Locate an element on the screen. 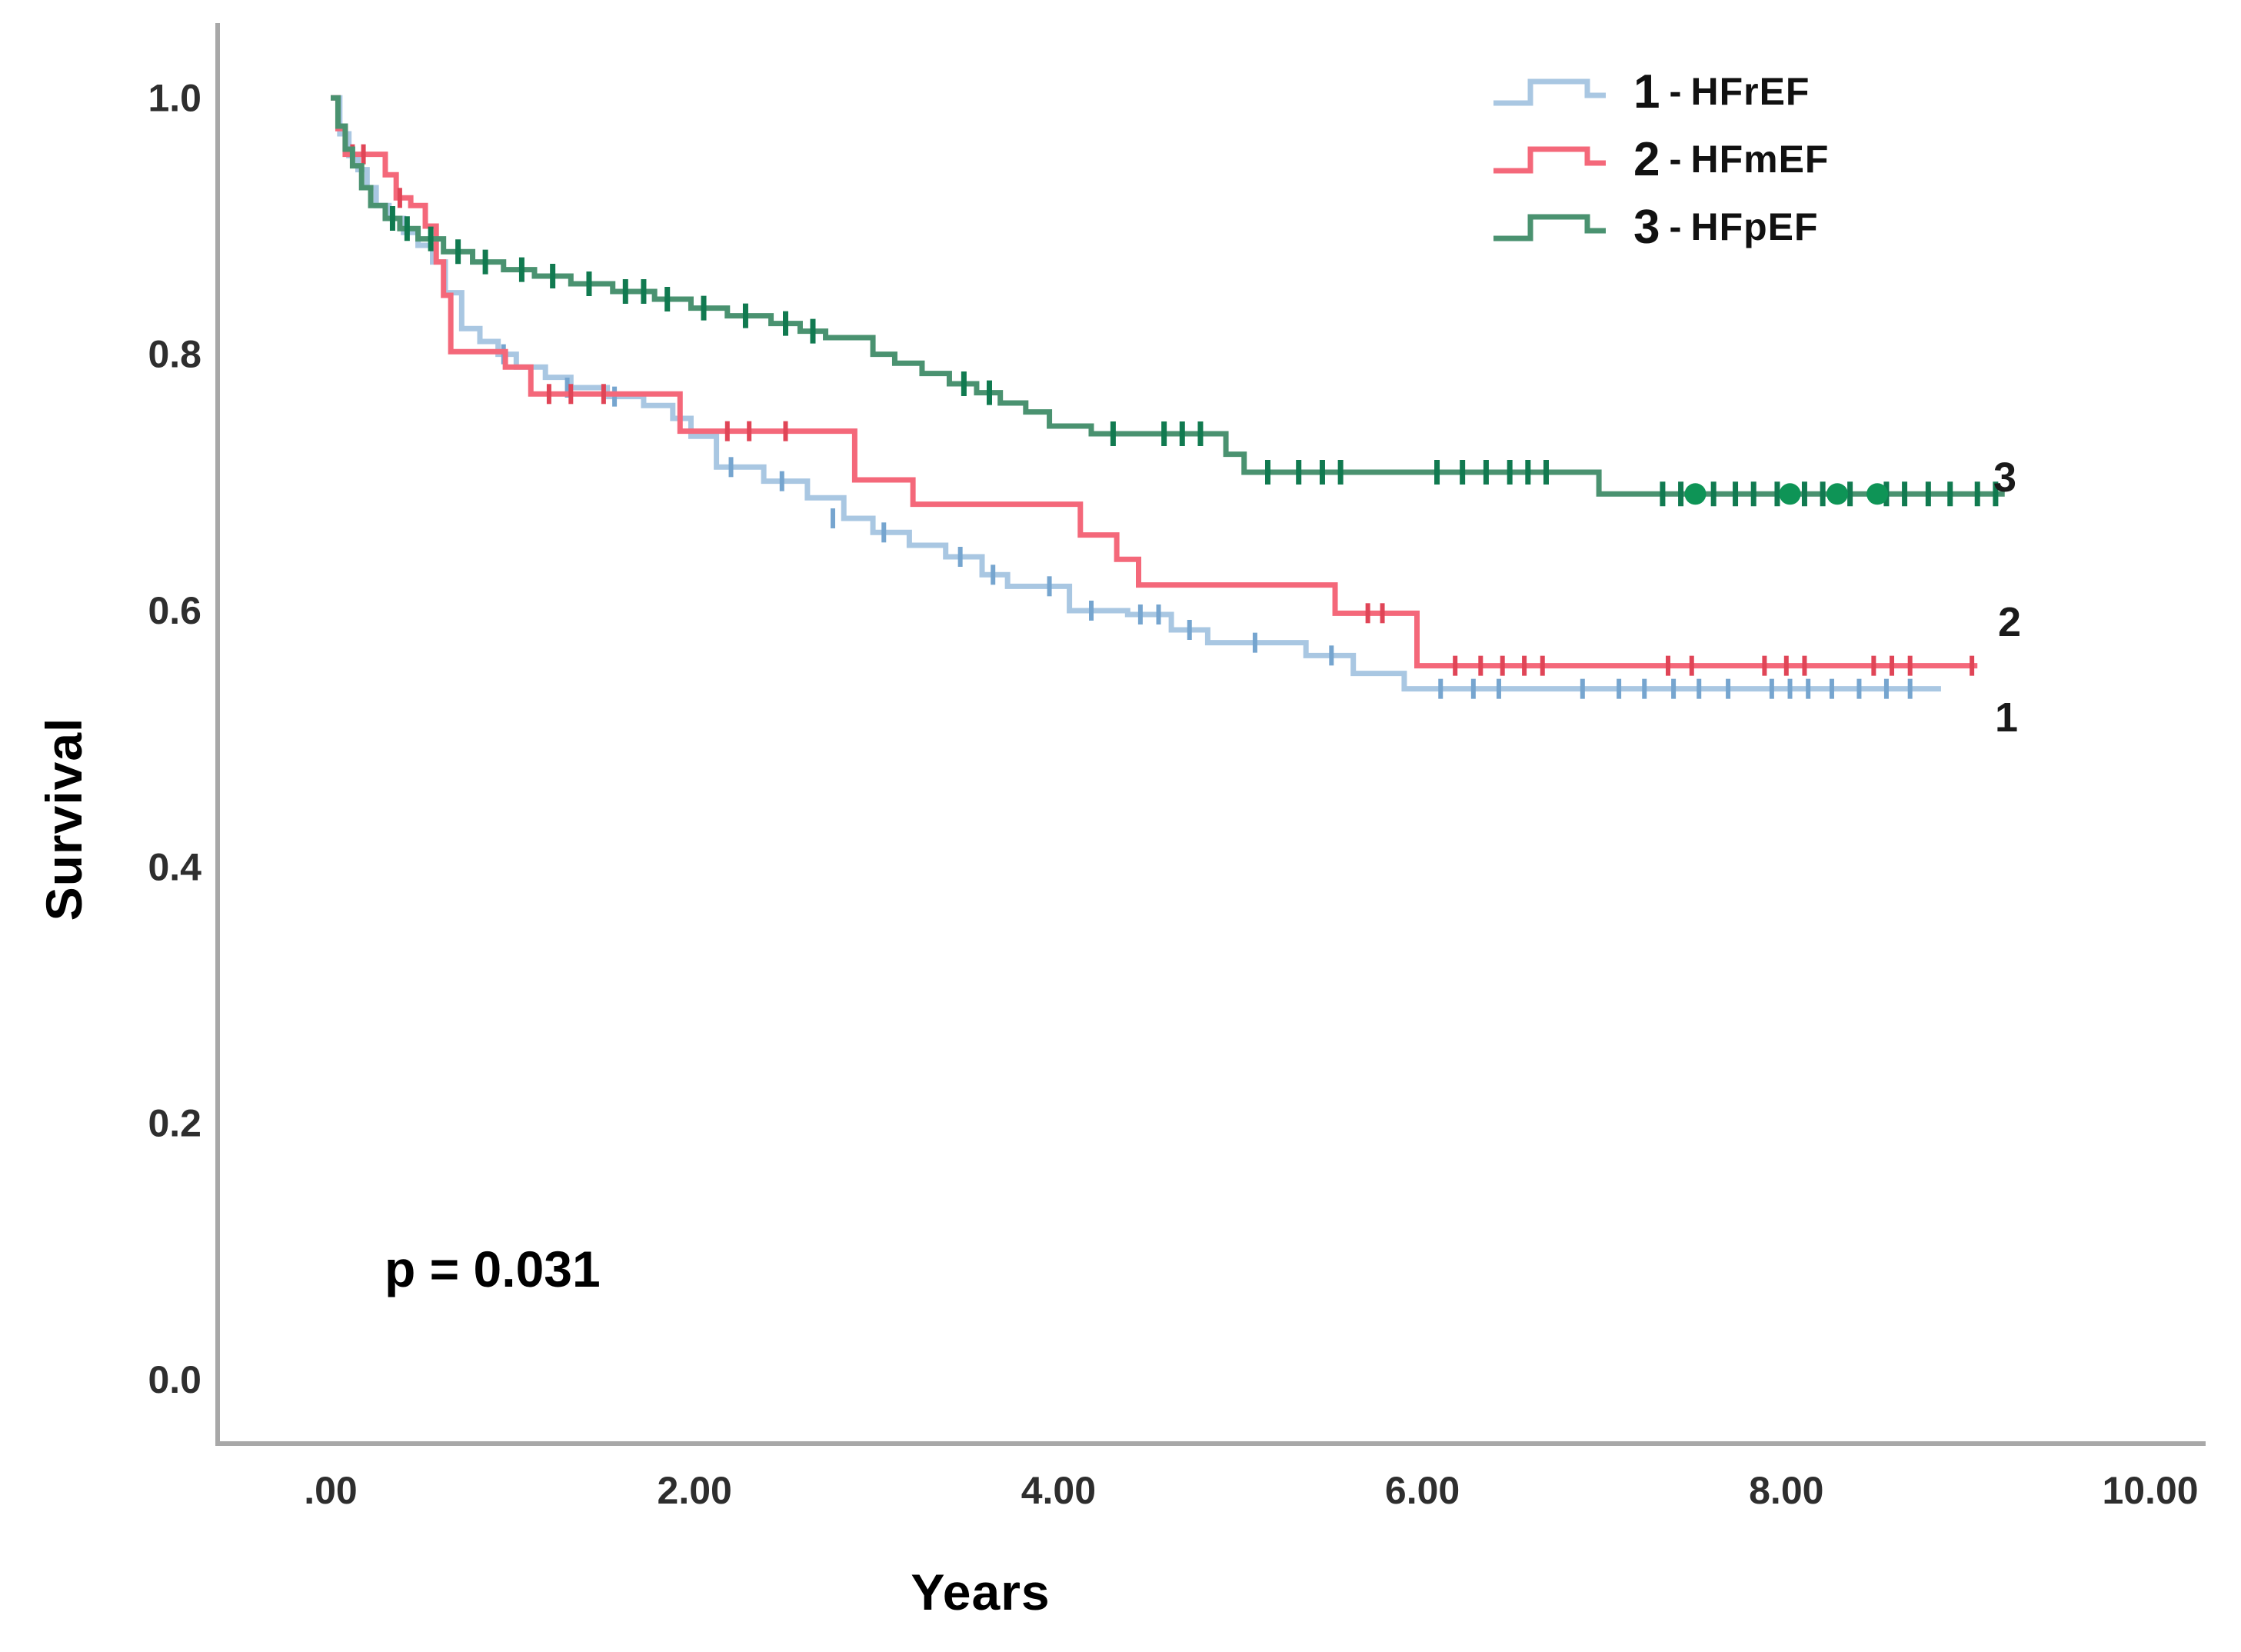 The height and width of the screenshot is (1652, 2241). y-tick-label: 0.2 is located at coordinates (174, 1123).